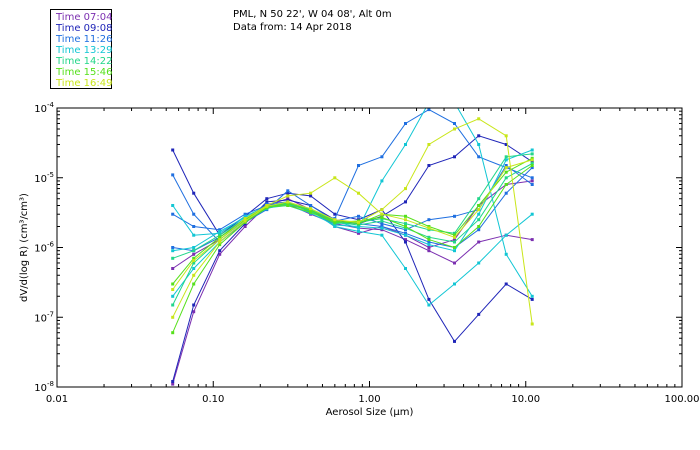  Describe the element at coordinates (370, 412) in the screenshot. I see `x-axis-title: Aerosol Size (μm)` at that location.